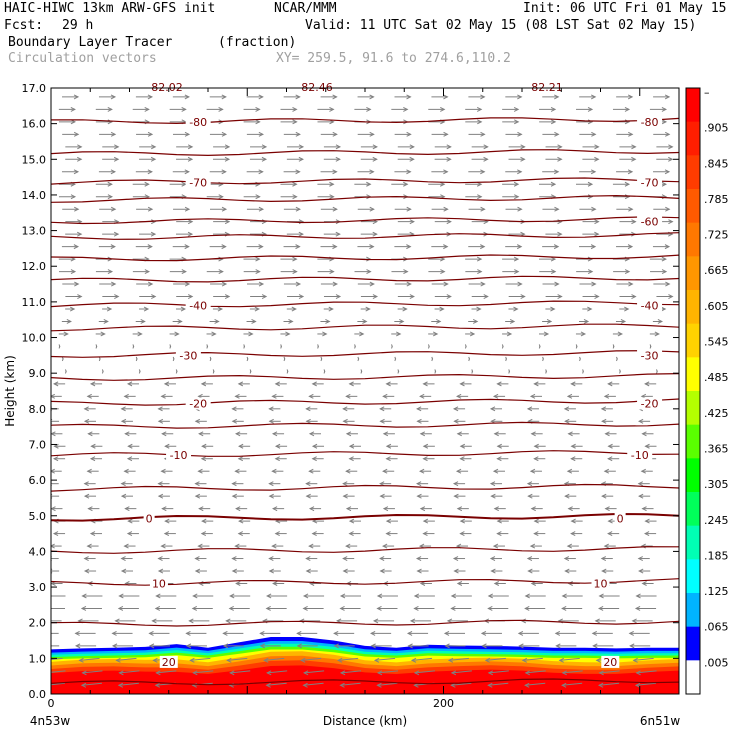 This screenshot has height=740, width=740. I want to click on field-units: (fraction), so click(257, 42).